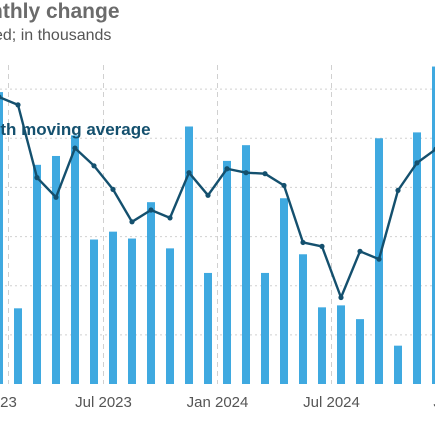 The width and height of the screenshot is (435, 435). What do you see at coordinates (75, 129) in the screenshot?
I see `moving-average-label: nth moving average` at bounding box center [75, 129].